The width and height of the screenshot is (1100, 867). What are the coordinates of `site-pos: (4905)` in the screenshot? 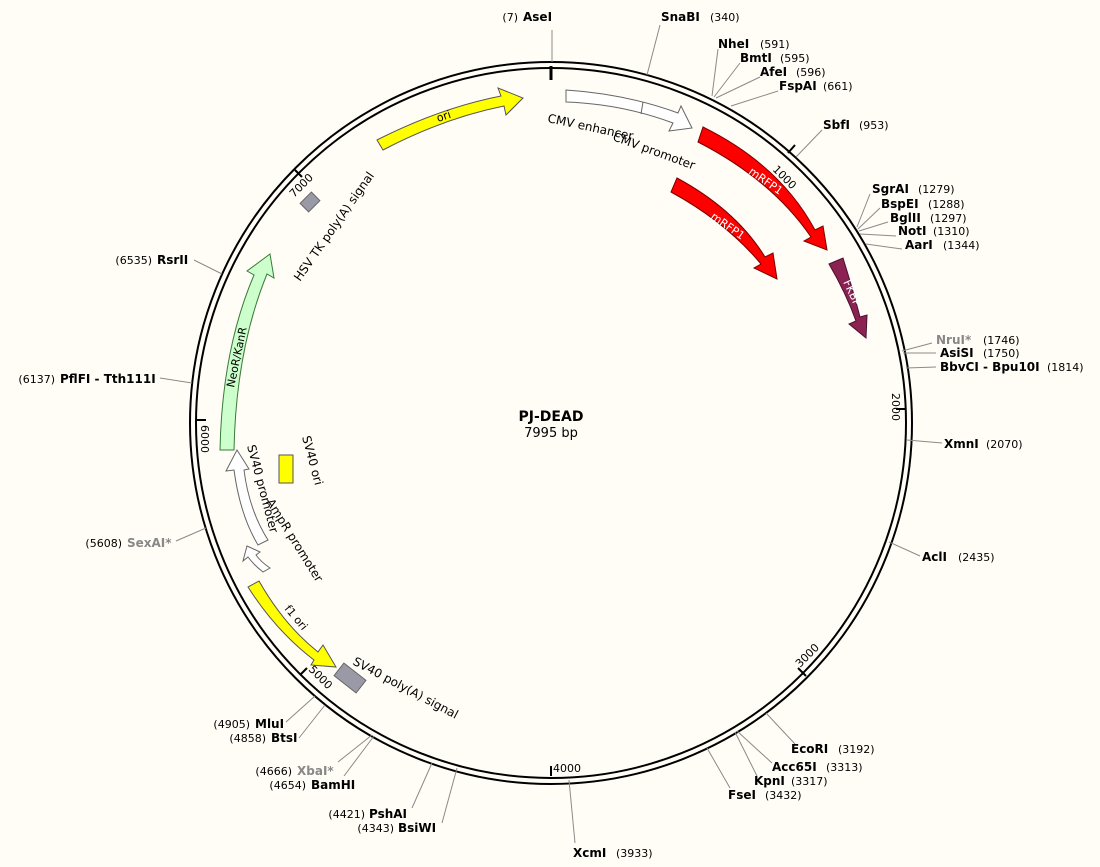 It's located at (231, 724).